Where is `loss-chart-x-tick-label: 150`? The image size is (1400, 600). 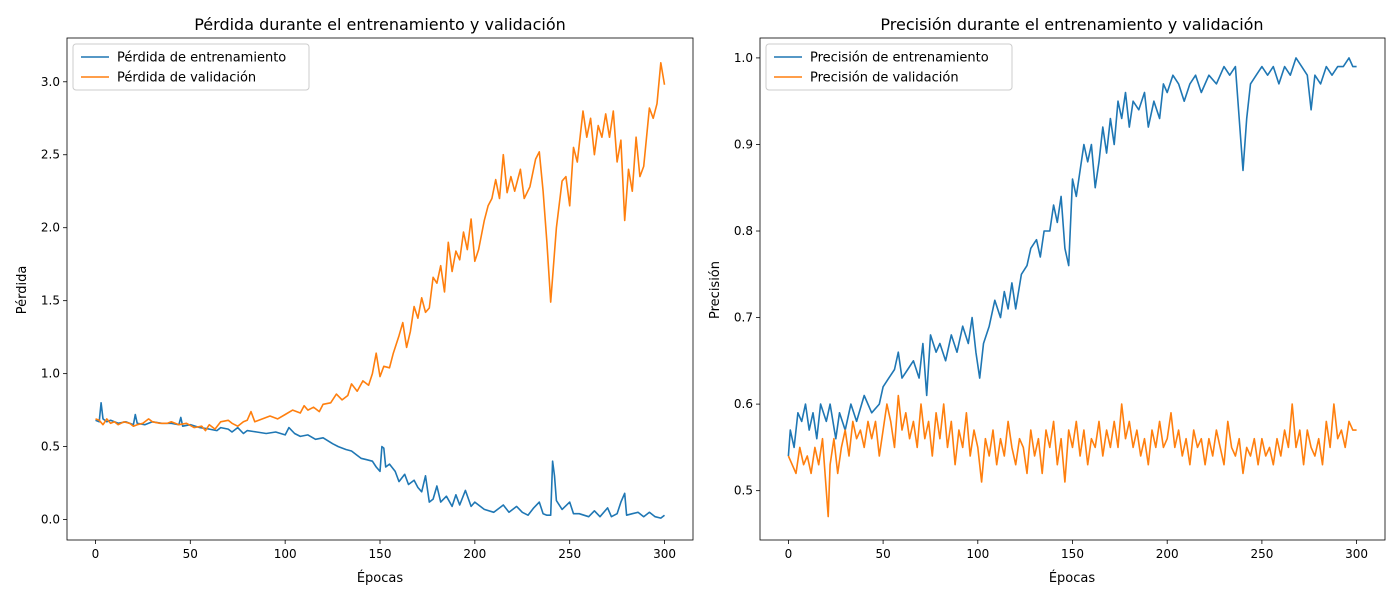 loss-chart-x-tick-label: 150 is located at coordinates (380, 554).